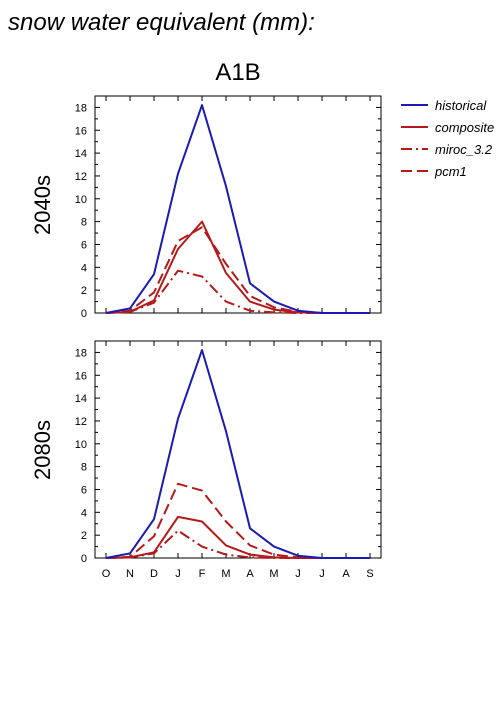  I want to click on legend: historical composite miroc_3.2 pcm1, so click(447, 138).